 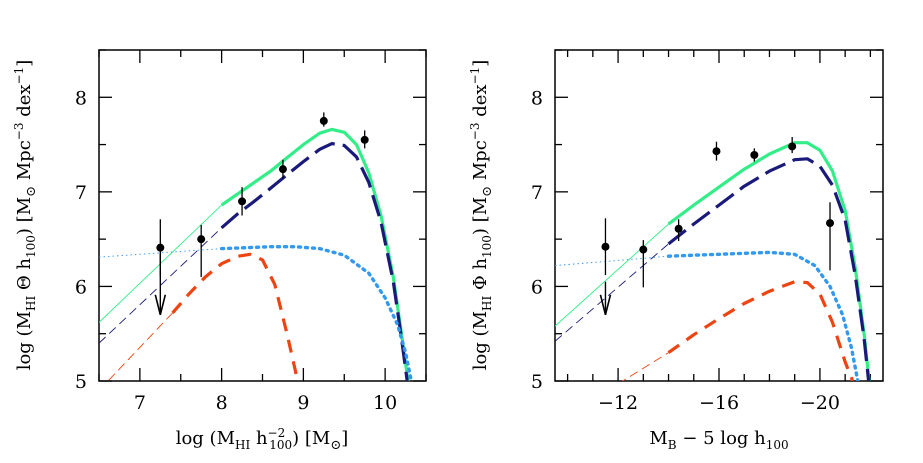 What do you see at coordinates (645, 366) in the screenshot?
I see `right-short-dash-model-curve-extrapolation` at bounding box center [645, 366].